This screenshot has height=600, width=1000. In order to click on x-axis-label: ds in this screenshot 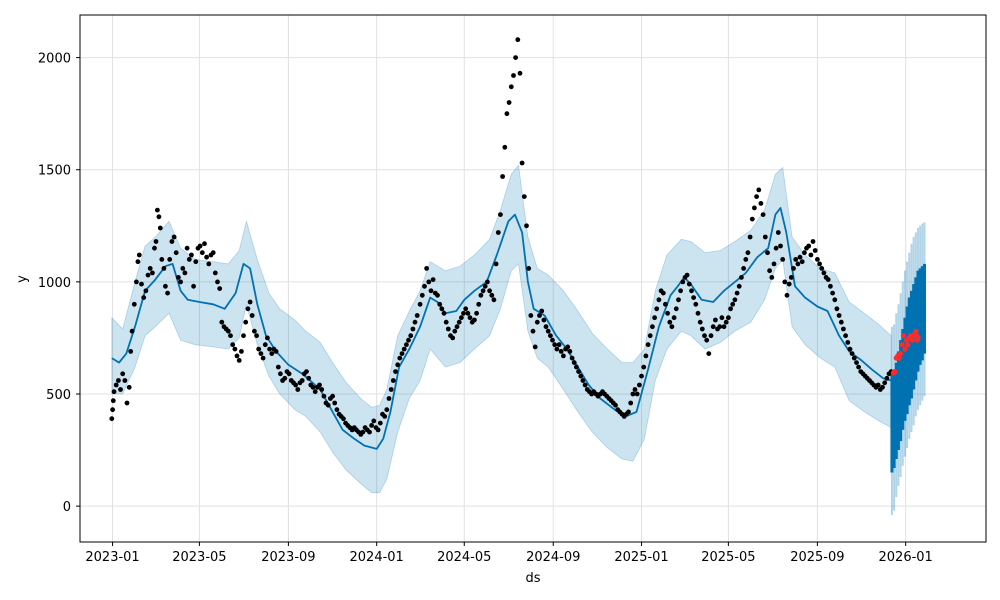, I will do `click(532, 578)`.